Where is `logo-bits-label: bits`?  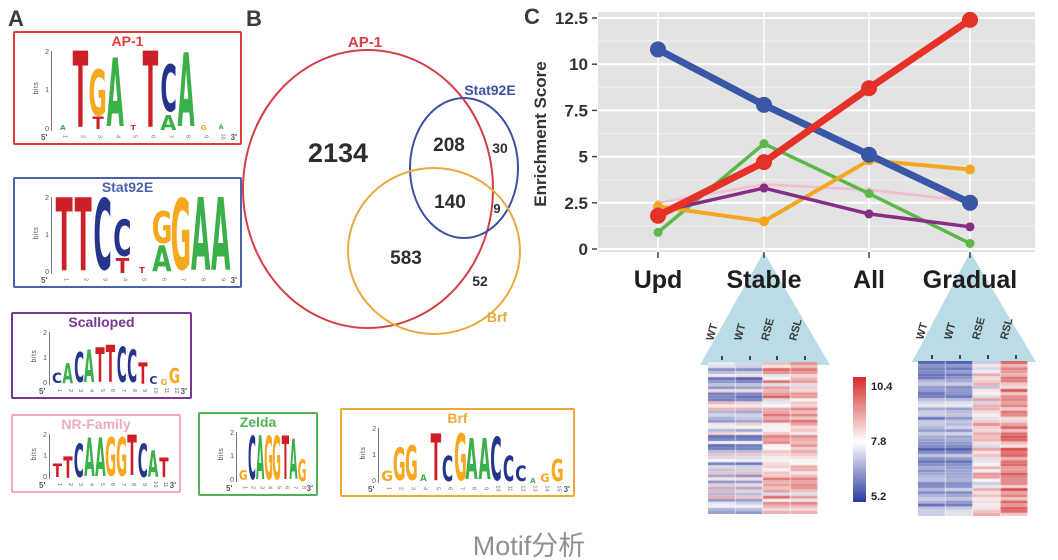
logo-bits-label: bits is located at coordinates (34, 453).